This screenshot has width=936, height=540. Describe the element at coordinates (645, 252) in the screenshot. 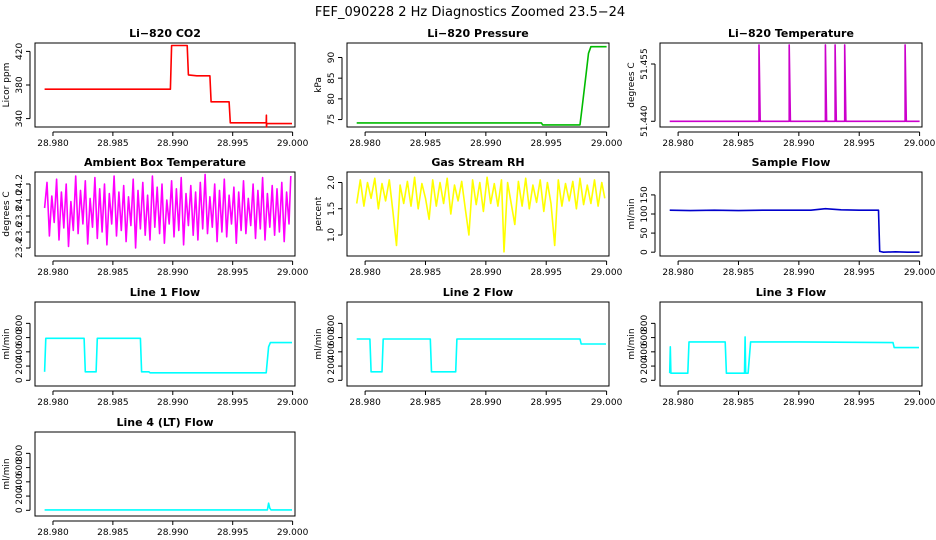

I see `chart-6-y-tick-label: 0` at that location.